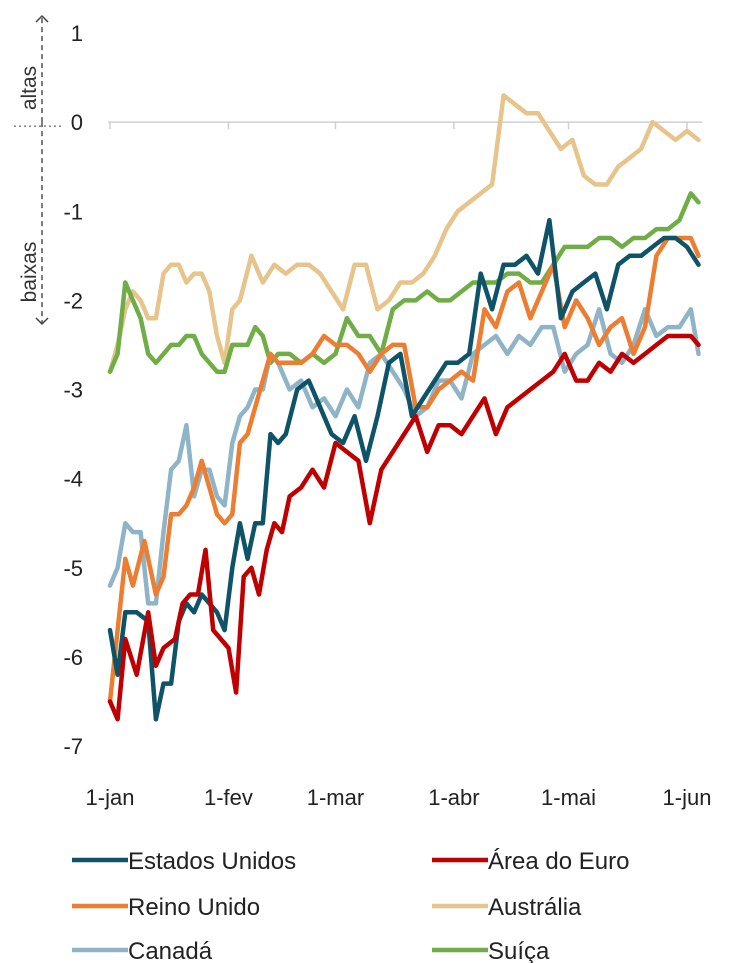 This screenshot has height=963, width=730. I want to click on y-tick-label: -3, so click(73, 390).